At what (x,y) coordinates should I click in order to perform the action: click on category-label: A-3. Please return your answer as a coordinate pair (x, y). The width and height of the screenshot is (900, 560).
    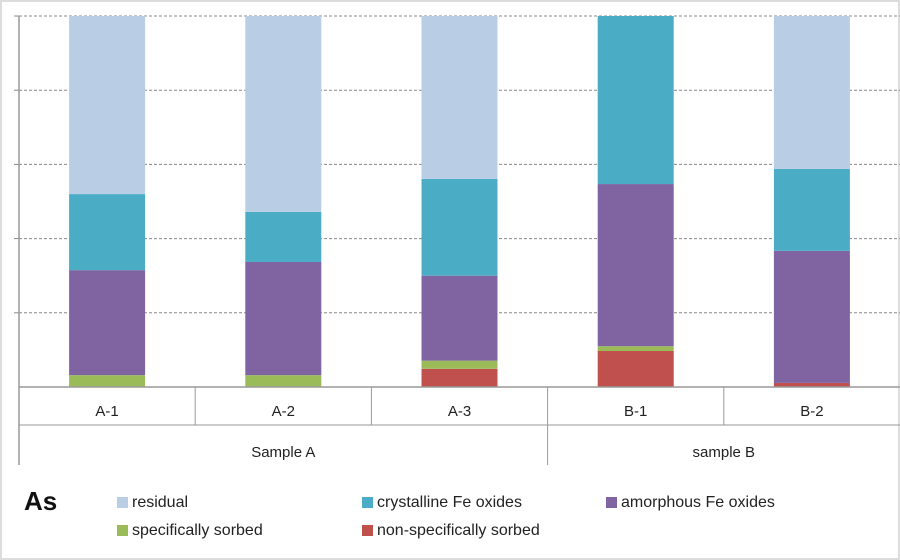
    Looking at the image, I should click on (459, 411).